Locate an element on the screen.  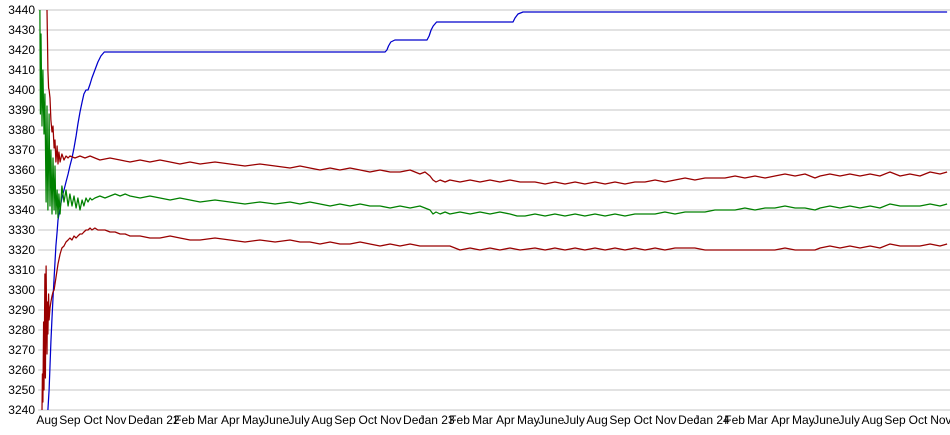
y-axis-tick-label: 3340 is located at coordinates (21, 210).